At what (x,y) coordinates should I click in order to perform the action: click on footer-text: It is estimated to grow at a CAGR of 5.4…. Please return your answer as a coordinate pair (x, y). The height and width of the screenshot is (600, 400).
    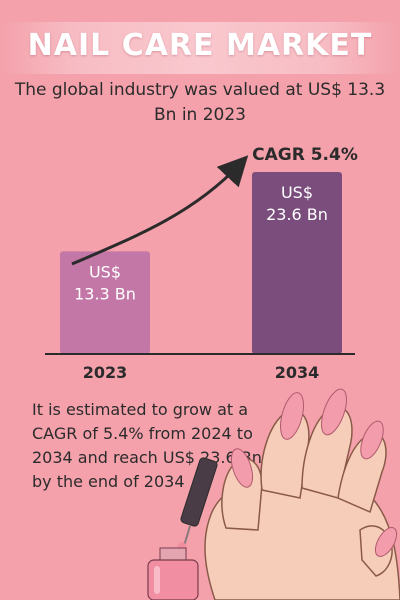
    Looking at the image, I should click on (147, 445).